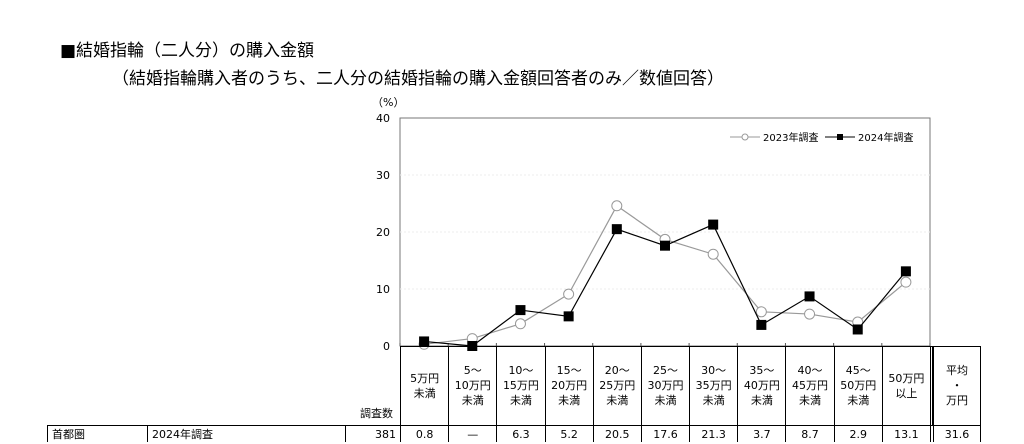 The width and height of the screenshot is (1024, 444). I want to click on row-value: —, so click(472, 433).